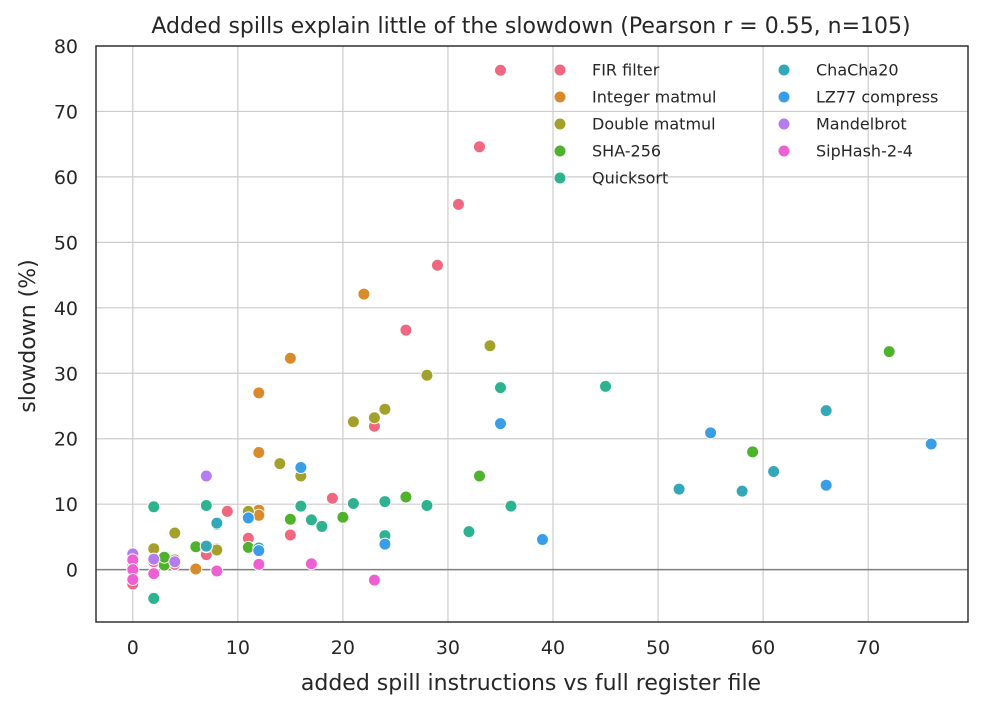 The image size is (982, 712). I want to click on x-tick-label: 40, so click(553, 648).